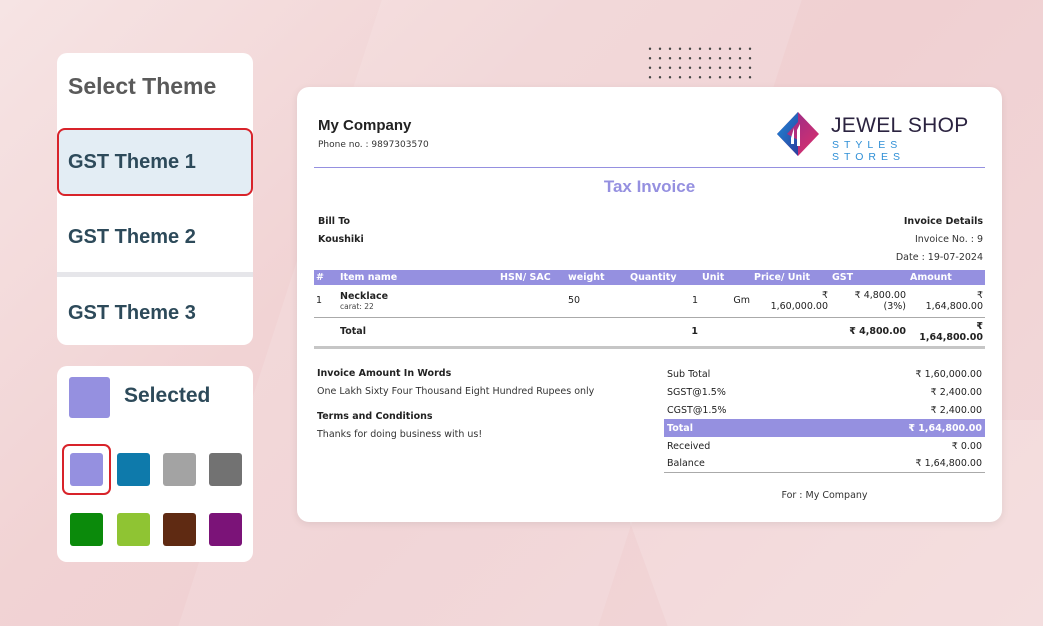 The image size is (1043, 626). I want to click on total-amount: 1,64,800.00, so click(951, 337).